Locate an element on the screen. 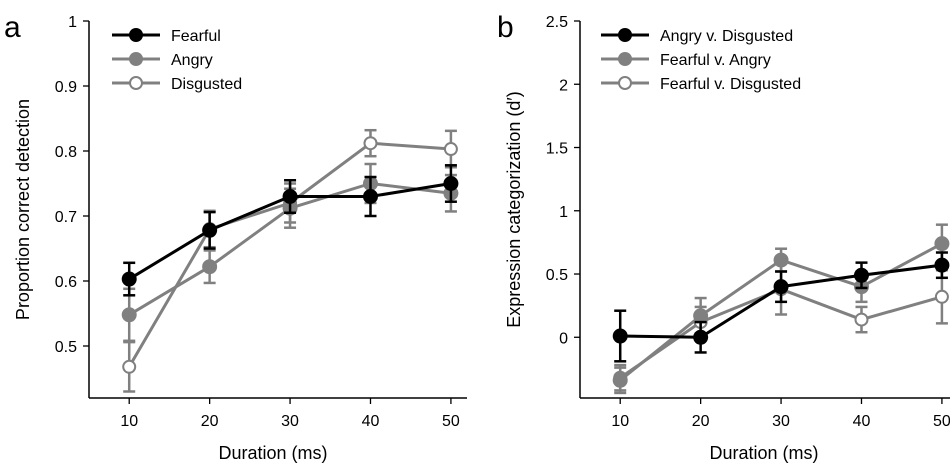  legend-entry: Fearful is located at coordinates (166, 36).